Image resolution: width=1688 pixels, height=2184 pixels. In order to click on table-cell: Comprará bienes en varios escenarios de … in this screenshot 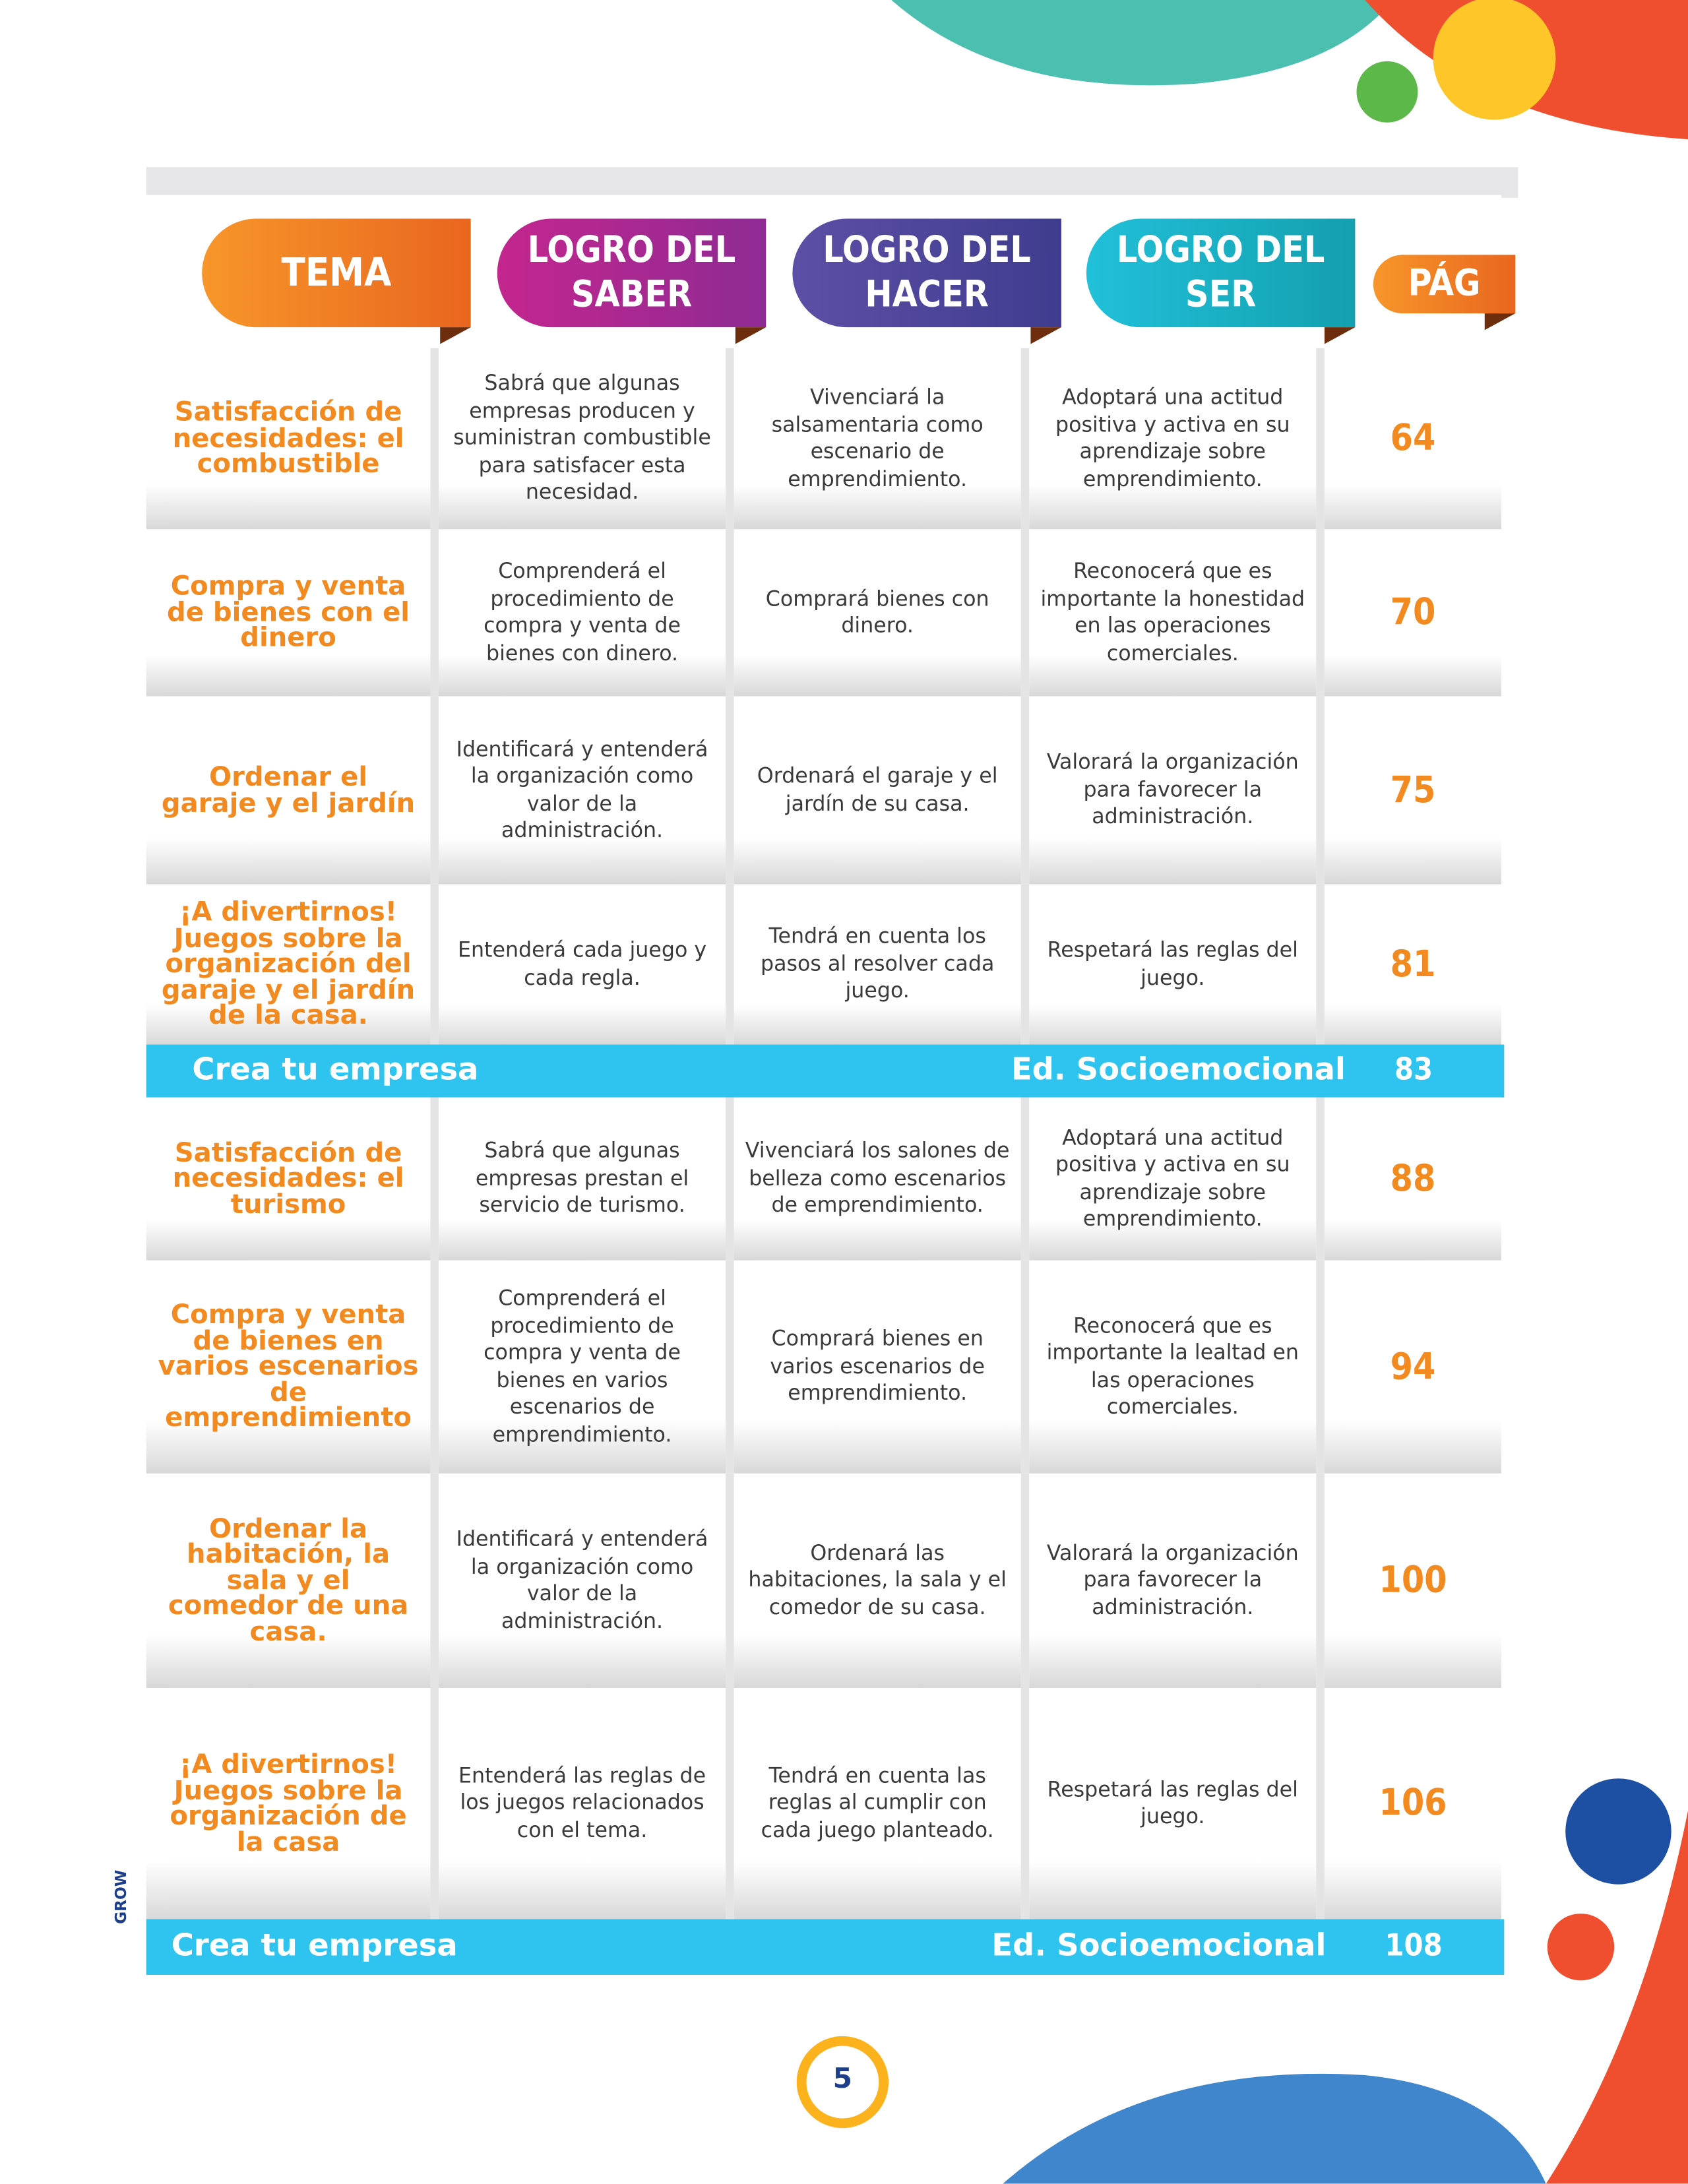, I will do `click(882, 1367)`.